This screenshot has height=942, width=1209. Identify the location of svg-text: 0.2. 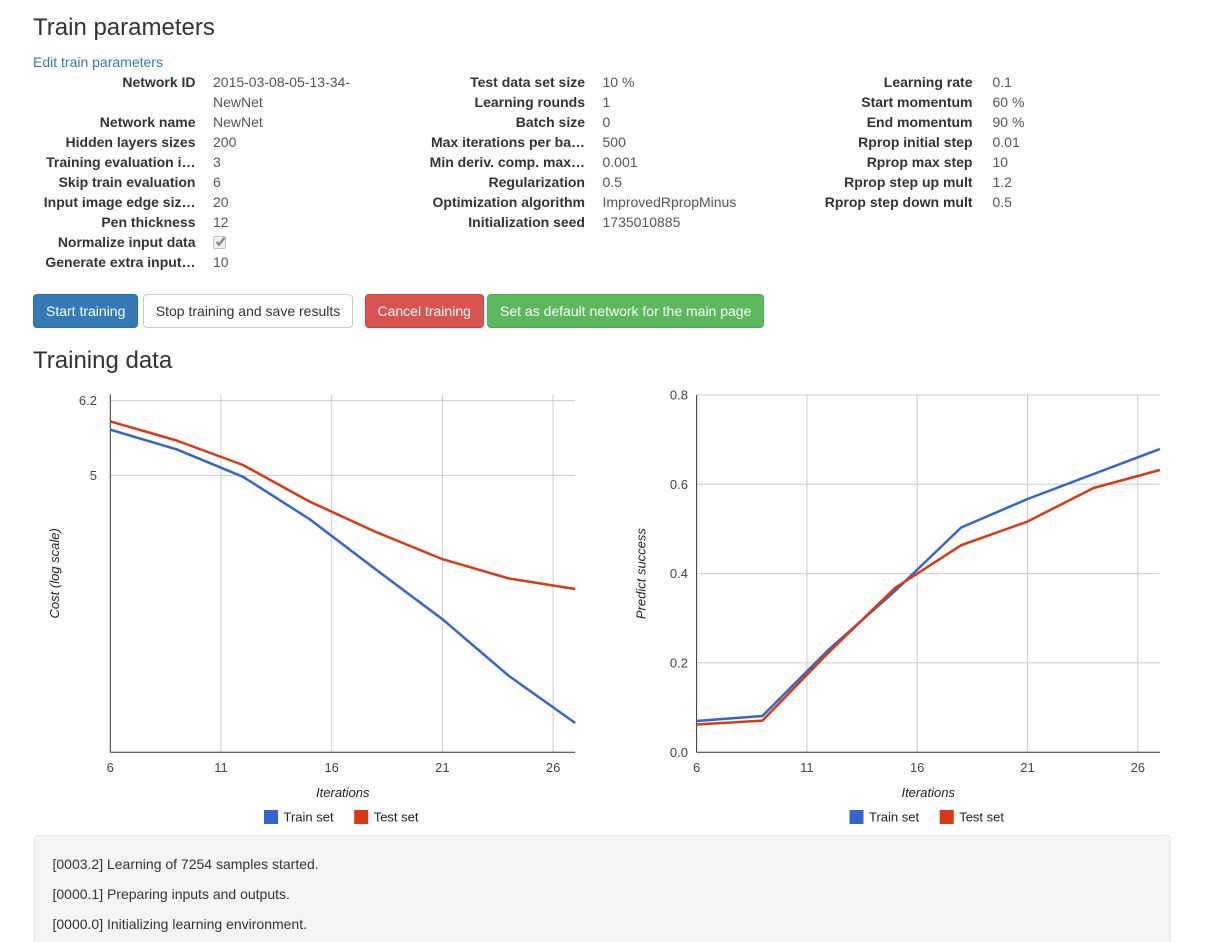
(679, 662).